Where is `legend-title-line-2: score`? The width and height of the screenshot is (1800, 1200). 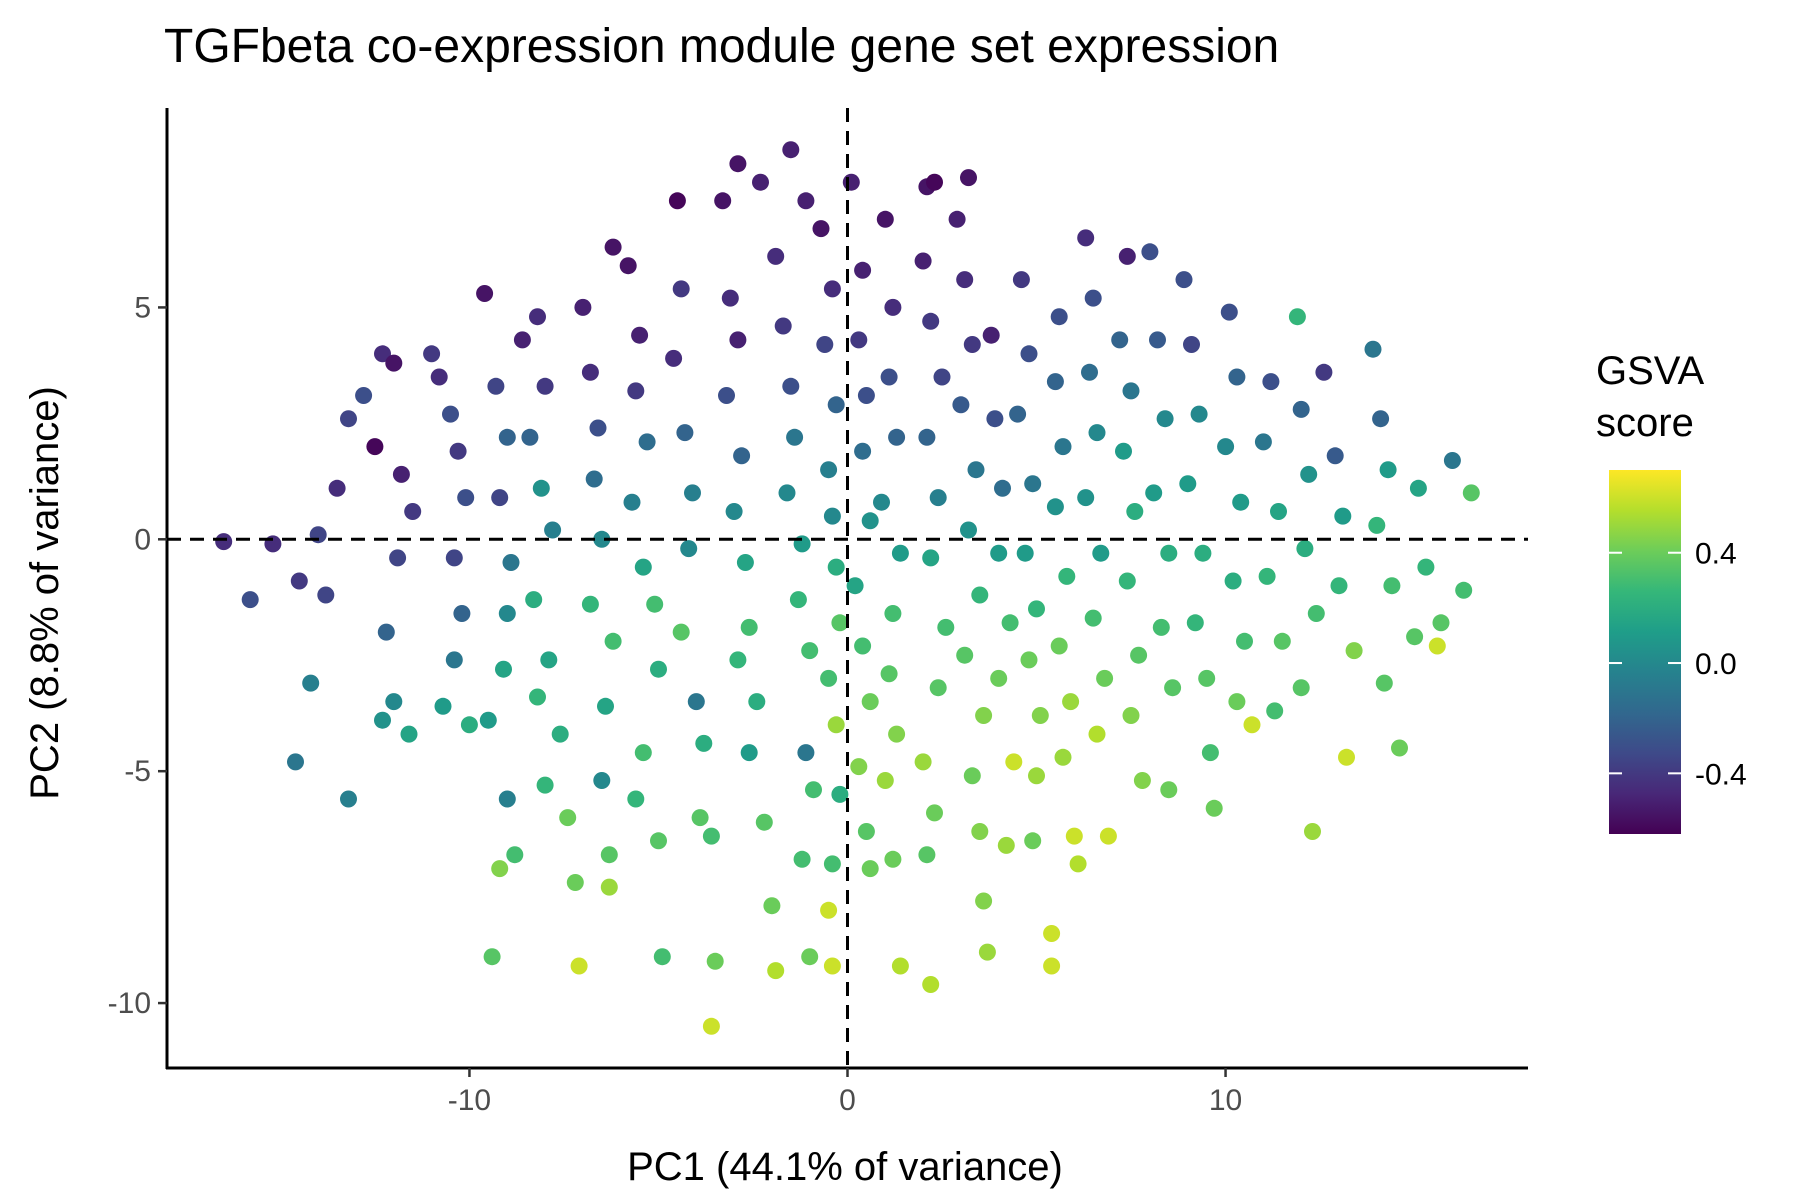 legend-title-line-2: score is located at coordinates (1645, 423).